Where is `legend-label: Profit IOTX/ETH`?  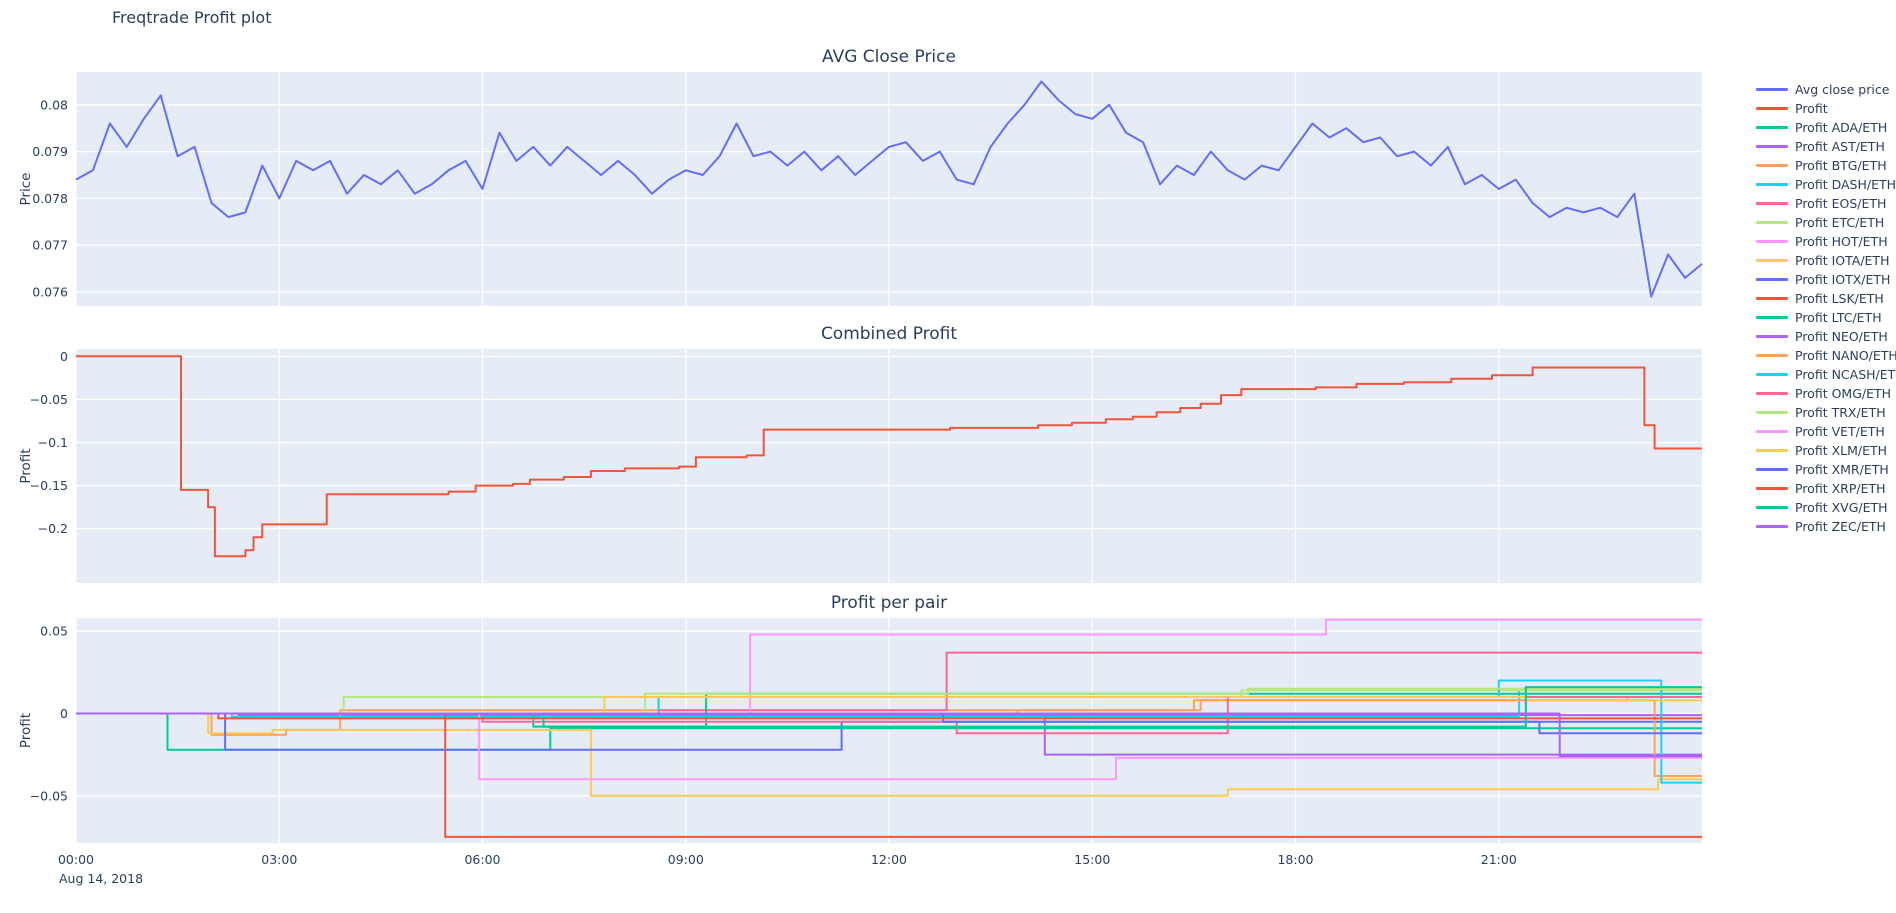 legend-label: Profit IOTX/ETH is located at coordinates (1843, 279).